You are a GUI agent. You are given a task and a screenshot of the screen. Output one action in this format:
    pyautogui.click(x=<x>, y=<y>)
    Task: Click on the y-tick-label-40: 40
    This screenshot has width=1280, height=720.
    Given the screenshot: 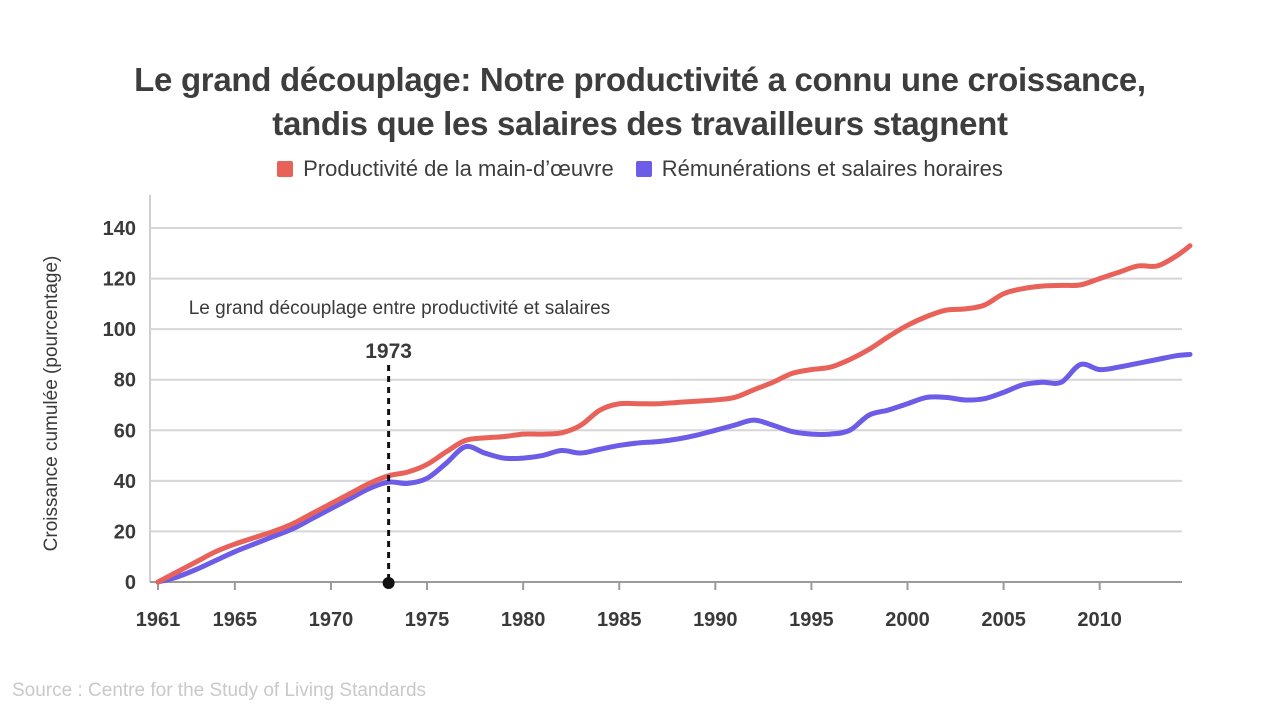 What is the action you would take?
    pyautogui.click(x=125, y=482)
    